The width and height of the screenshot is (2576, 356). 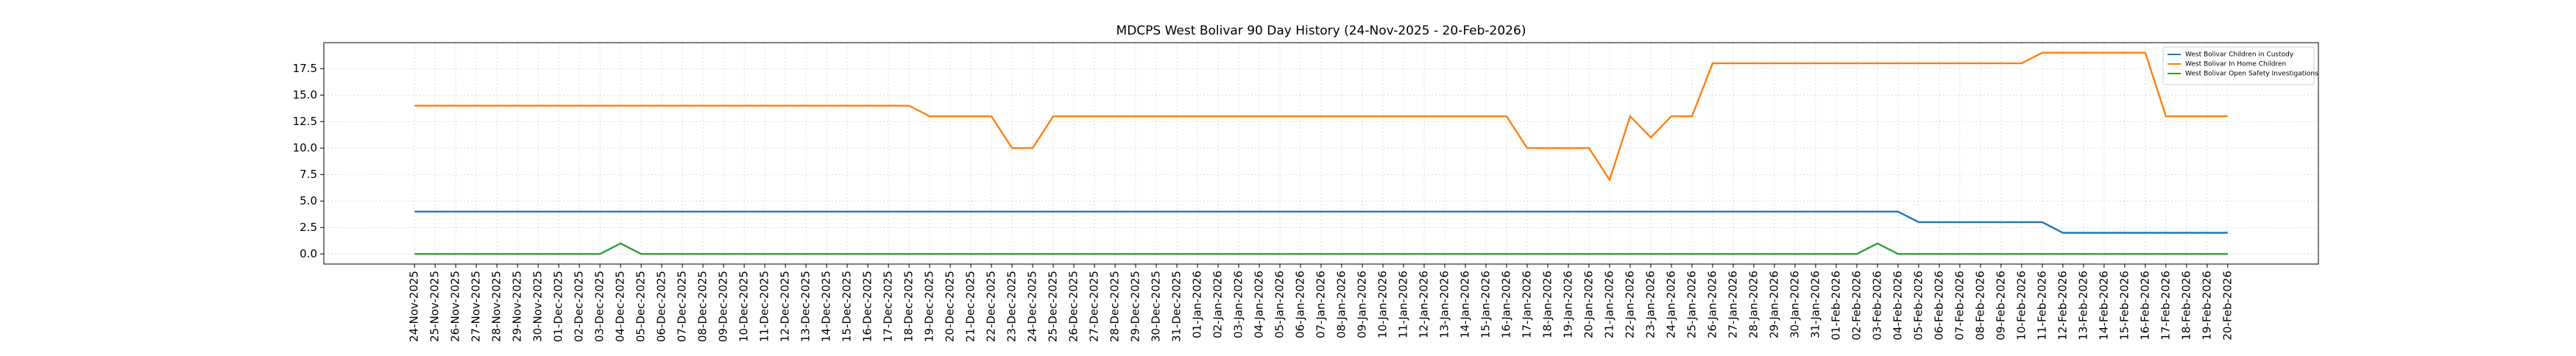 I want to click on x-tick-label: 16-Feb-2026, so click(x=2144, y=306).